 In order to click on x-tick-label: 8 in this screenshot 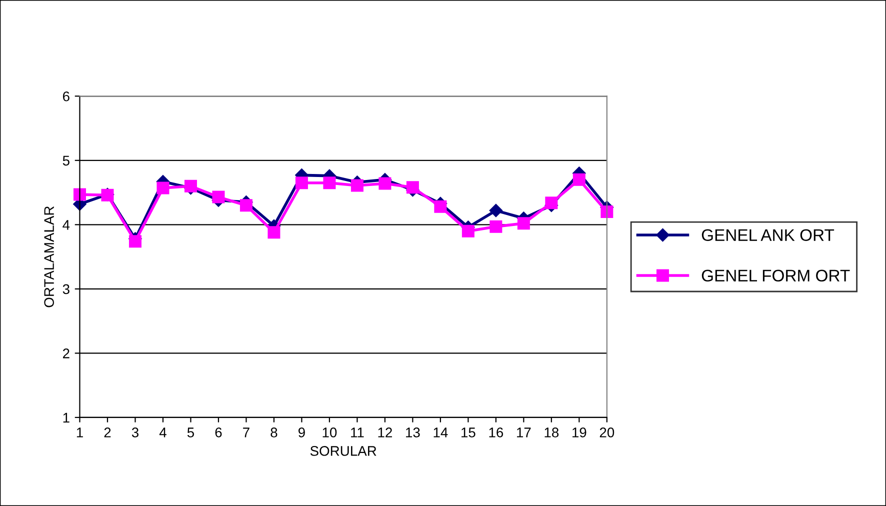, I will do `click(274, 433)`.